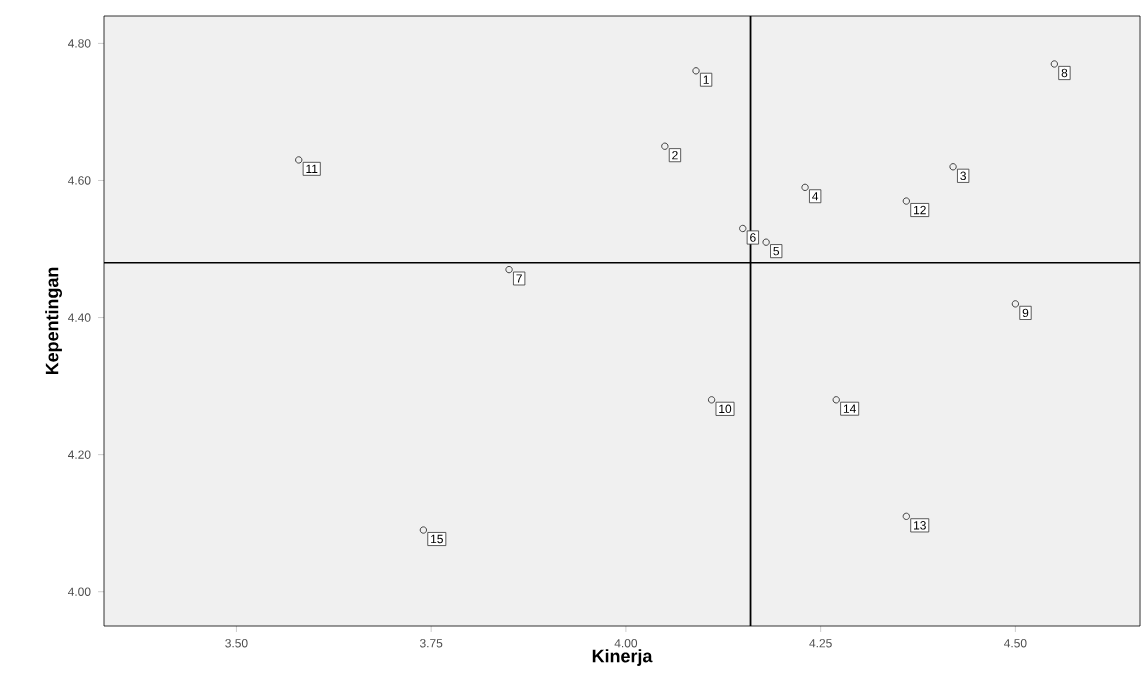 The image size is (1144, 682). I want to click on x-axis-title: Kinerja, so click(622, 657).